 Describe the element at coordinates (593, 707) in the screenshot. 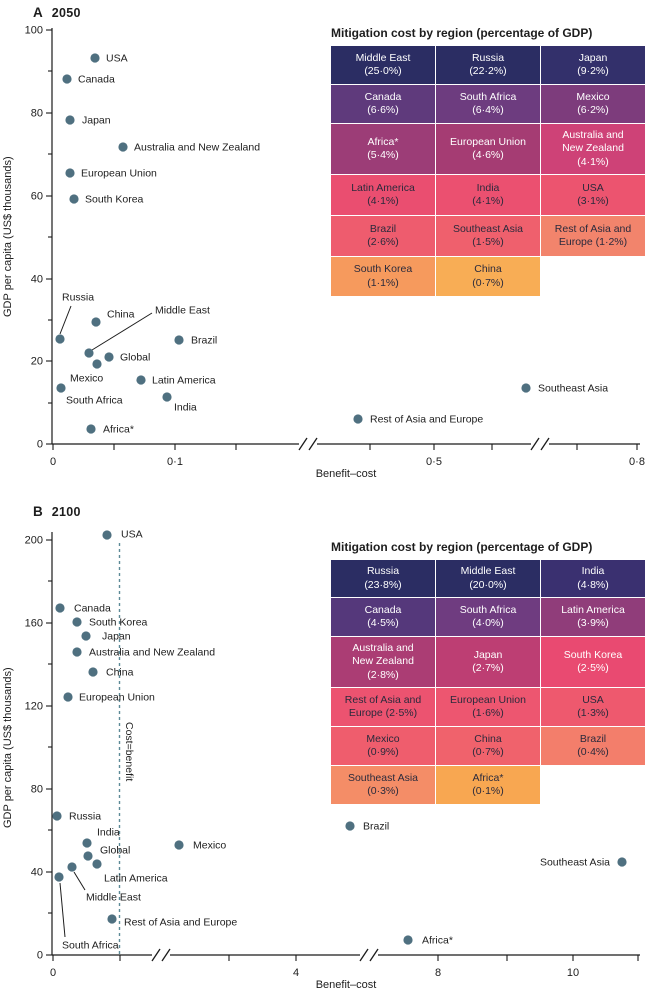

I see `mitigation-cell-usa: USA (1·3%)` at that location.